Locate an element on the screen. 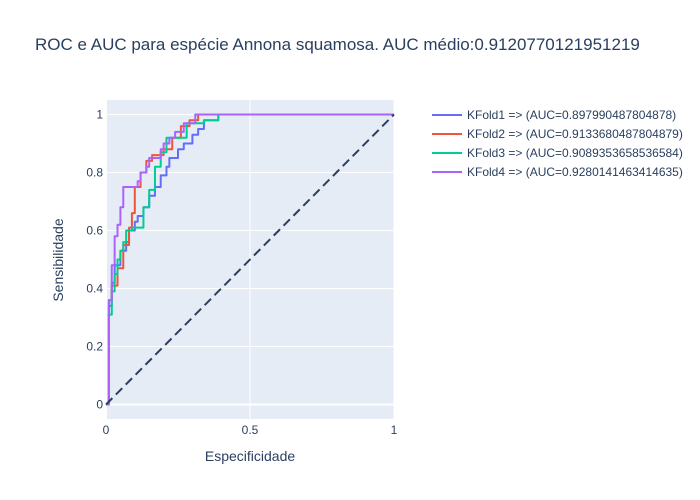 This screenshot has height=500, width=700. y-tick-label: 0.4 is located at coordinates (94, 289).